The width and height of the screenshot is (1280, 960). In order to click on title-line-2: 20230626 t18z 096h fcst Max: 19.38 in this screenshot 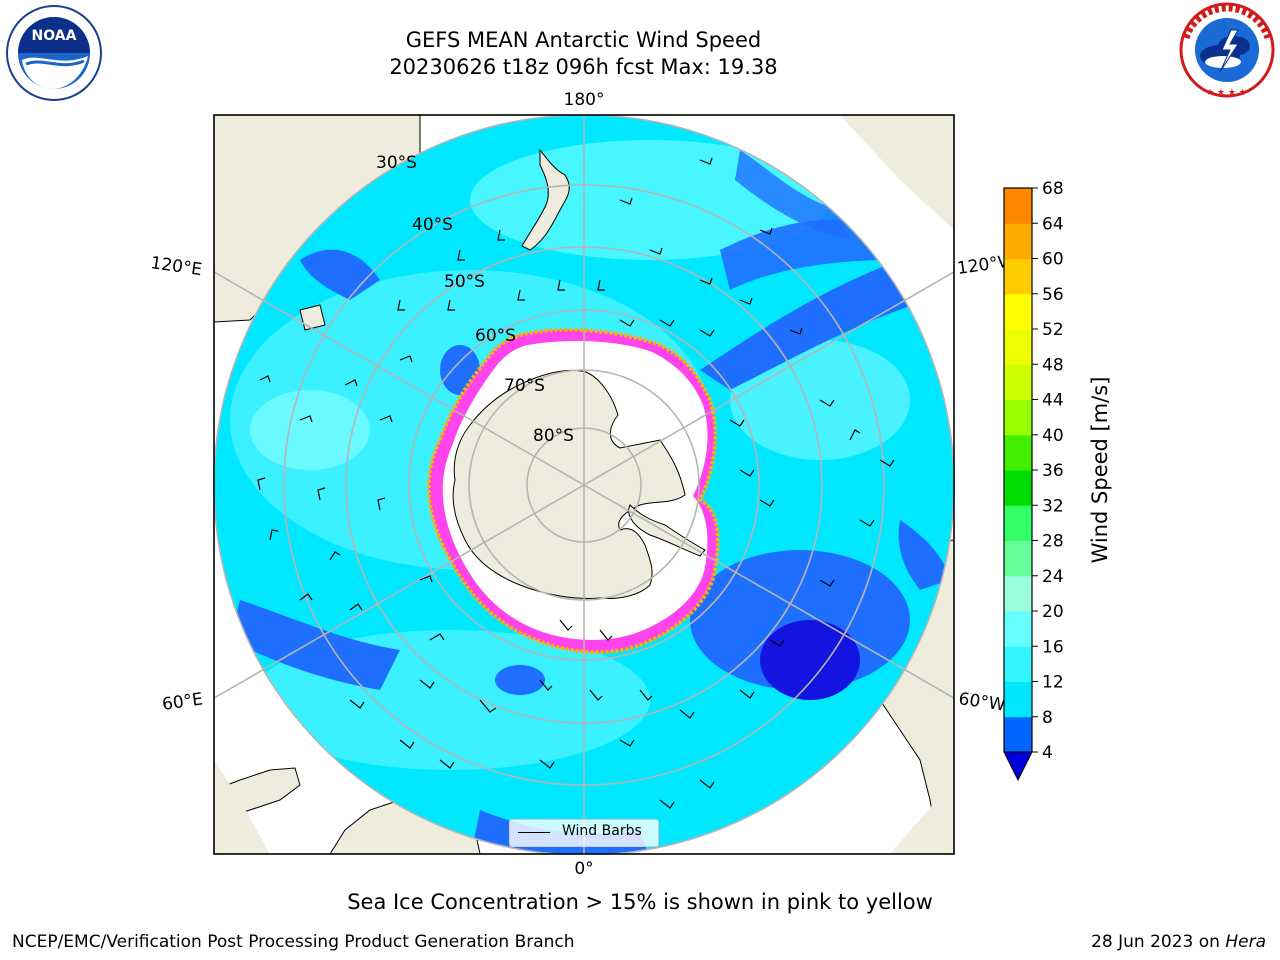, I will do `click(583, 67)`.